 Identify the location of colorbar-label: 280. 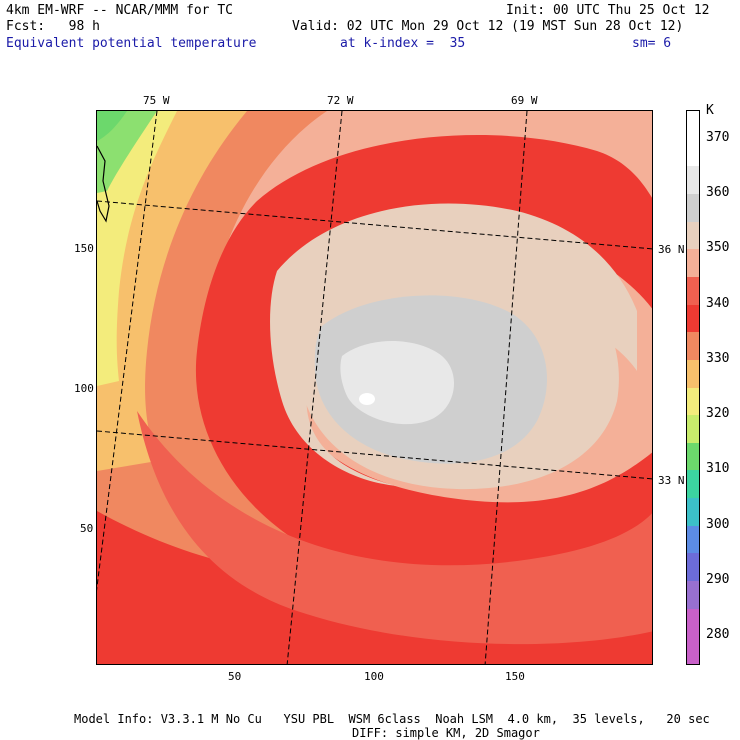
(718, 635).